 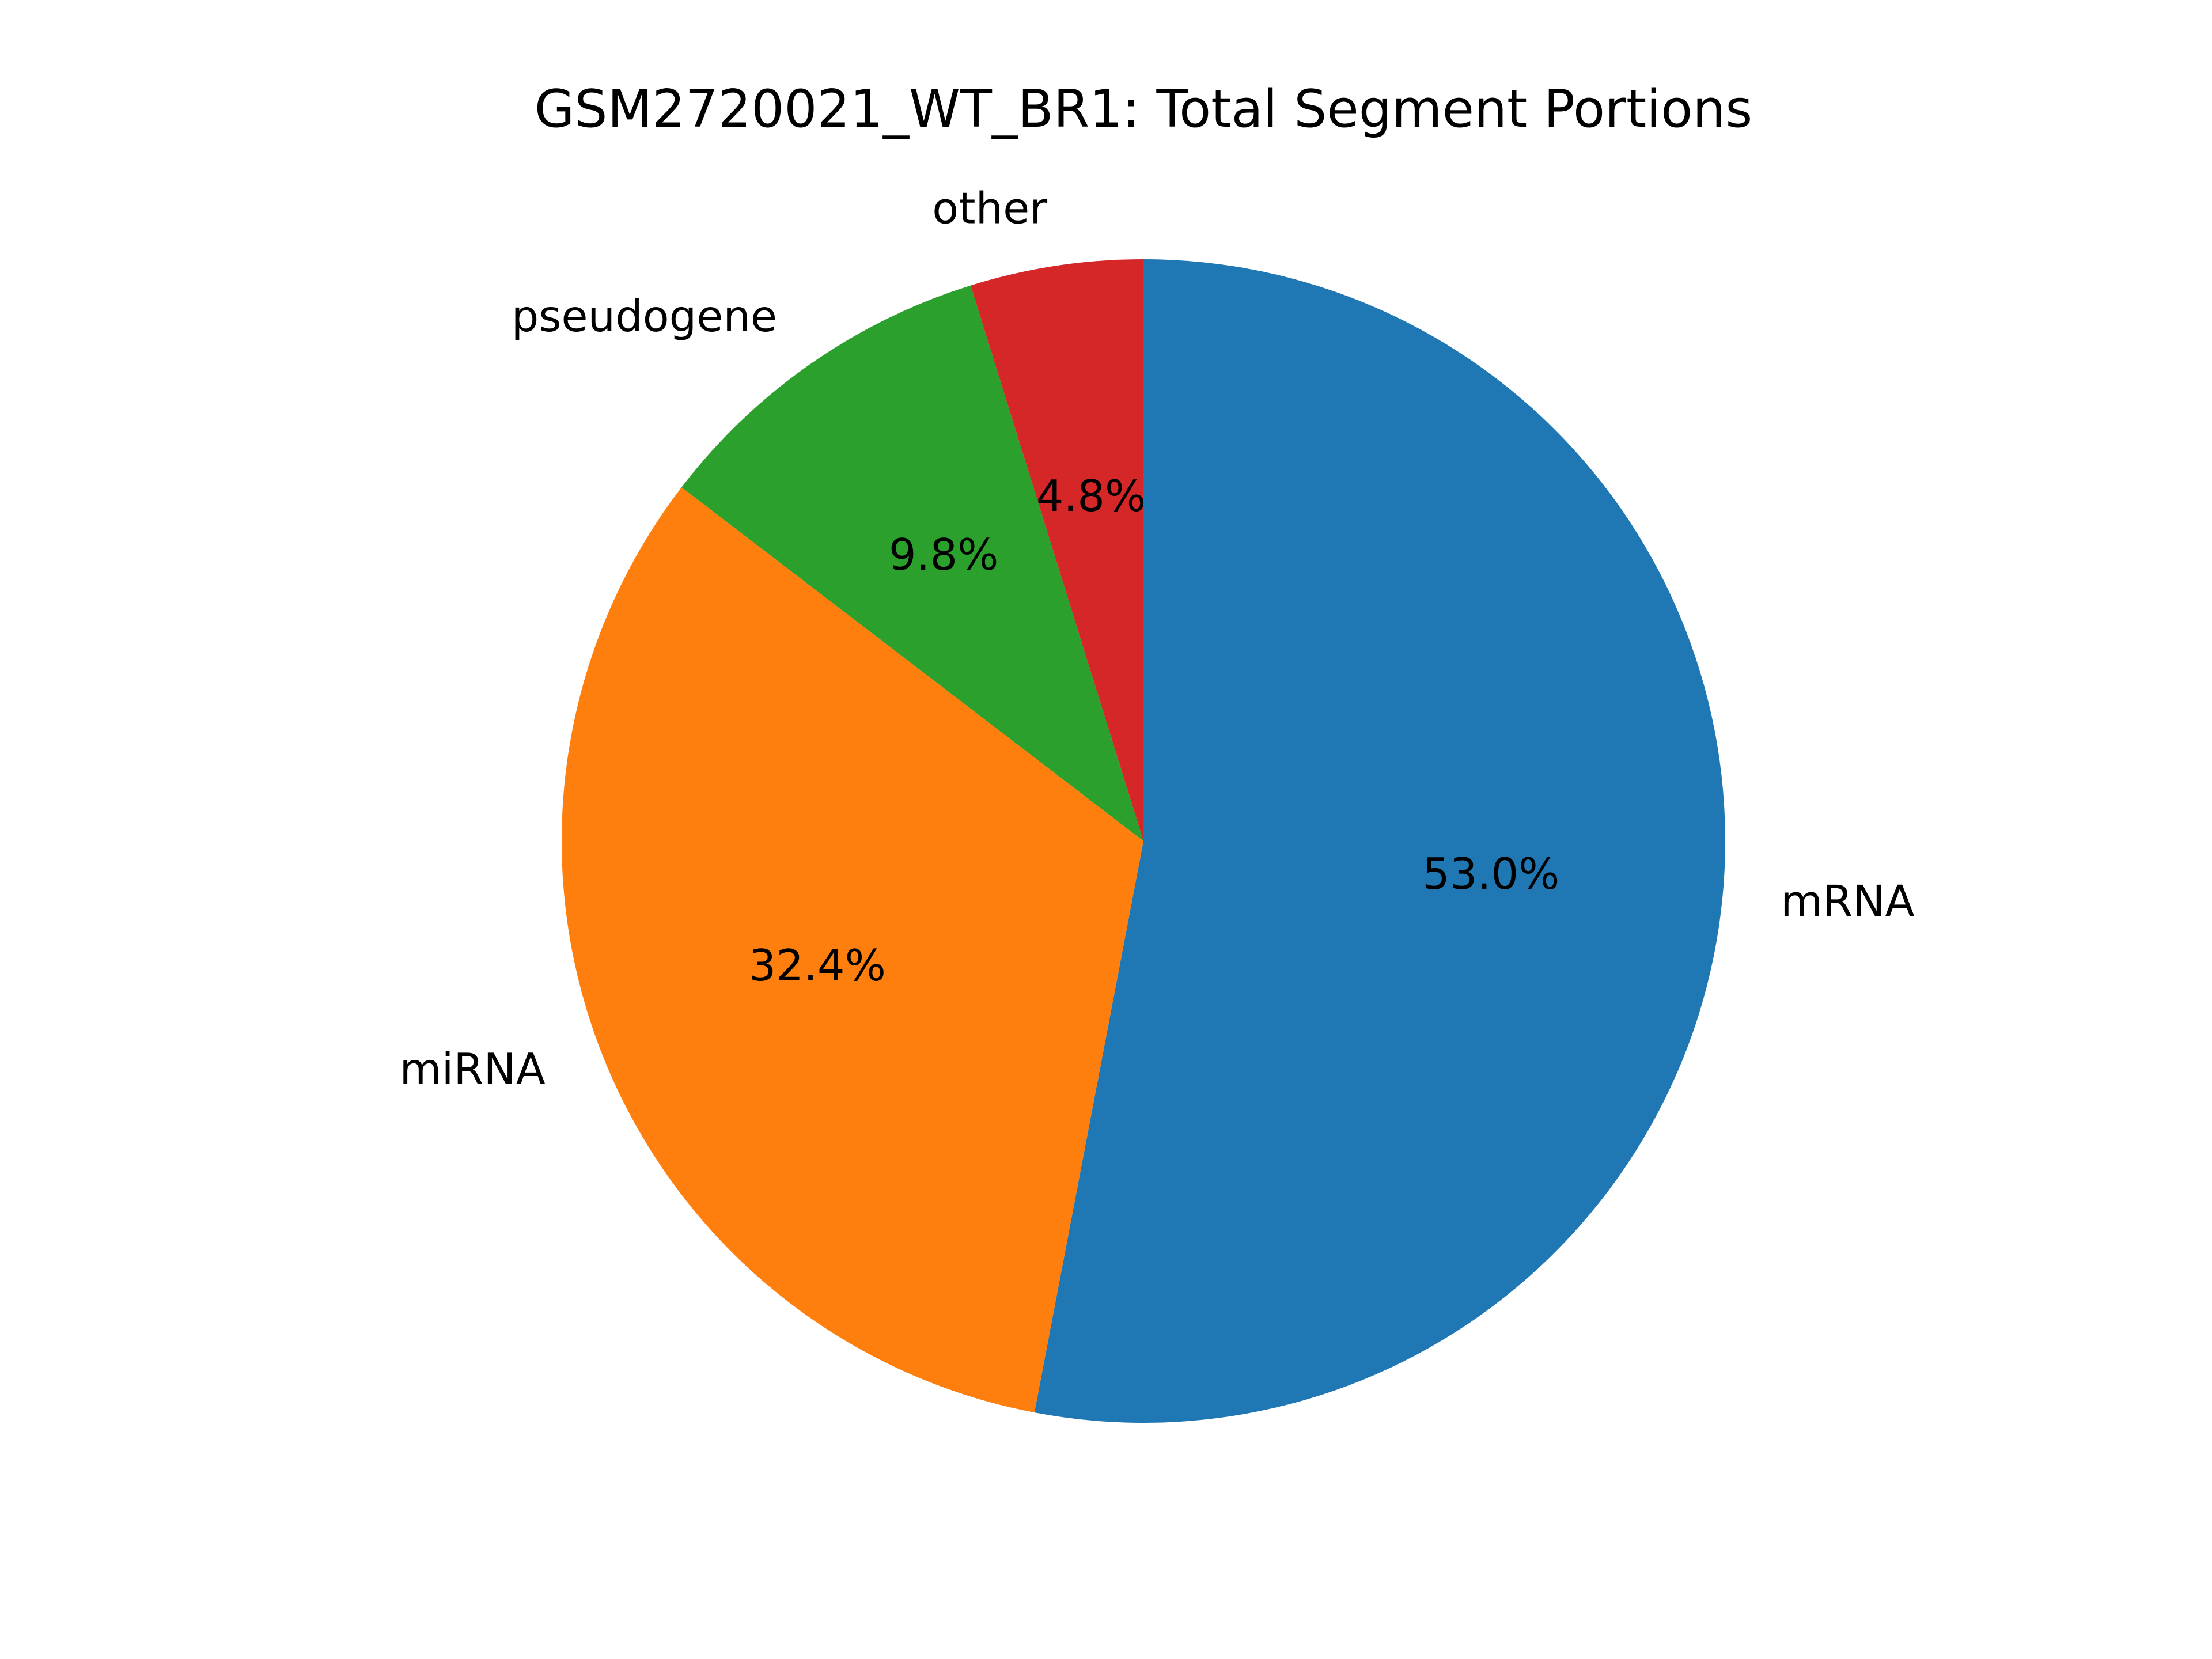 What do you see at coordinates (1091, 496) in the screenshot?
I see `pct-label-other: 4.8%` at bounding box center [1091, 496].